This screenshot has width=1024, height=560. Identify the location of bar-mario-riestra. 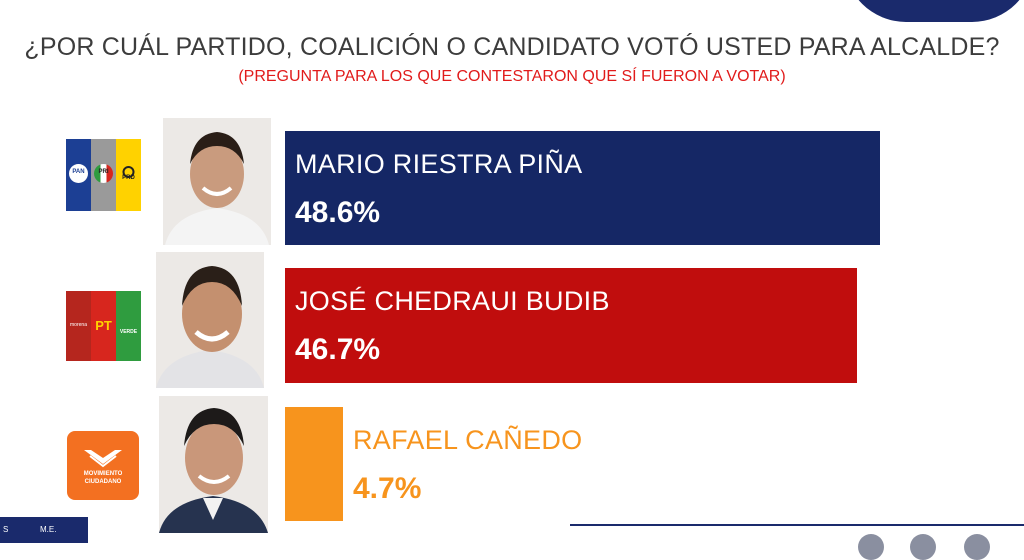
(582, 188).